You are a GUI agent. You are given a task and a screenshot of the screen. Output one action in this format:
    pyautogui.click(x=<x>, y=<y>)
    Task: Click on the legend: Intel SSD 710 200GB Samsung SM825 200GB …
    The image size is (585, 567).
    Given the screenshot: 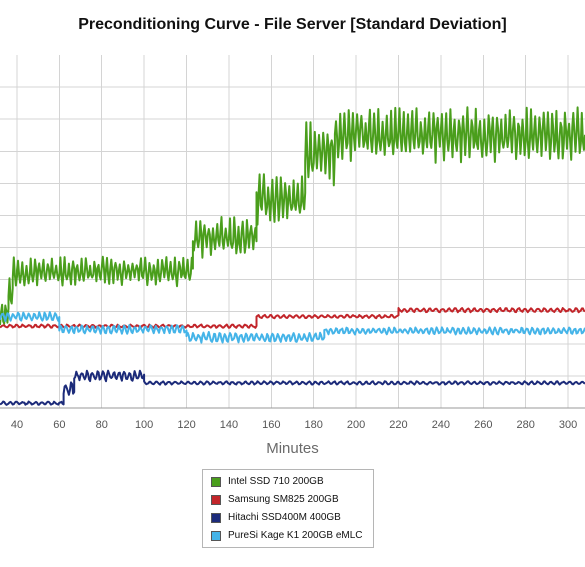 What is the action you would take?
    pyautogui.click(x=288, y=508)
    